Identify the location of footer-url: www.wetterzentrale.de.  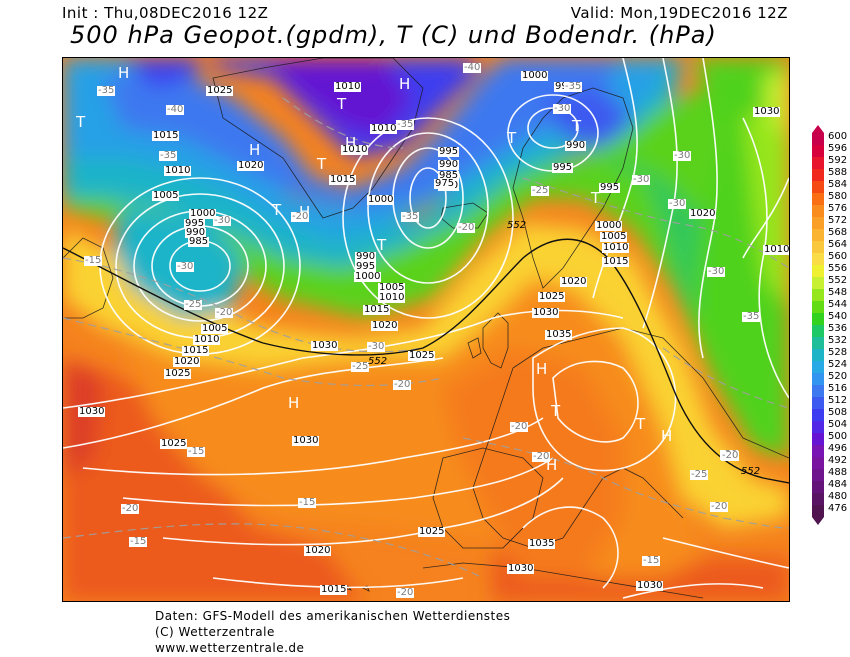
(230, 648).